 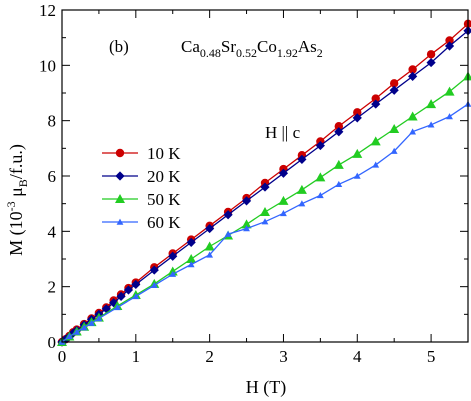 What do you see at coordinates (52, 176) in the screenshot?
I see `y-tick-label: 6` at bounding box center [52, 176].